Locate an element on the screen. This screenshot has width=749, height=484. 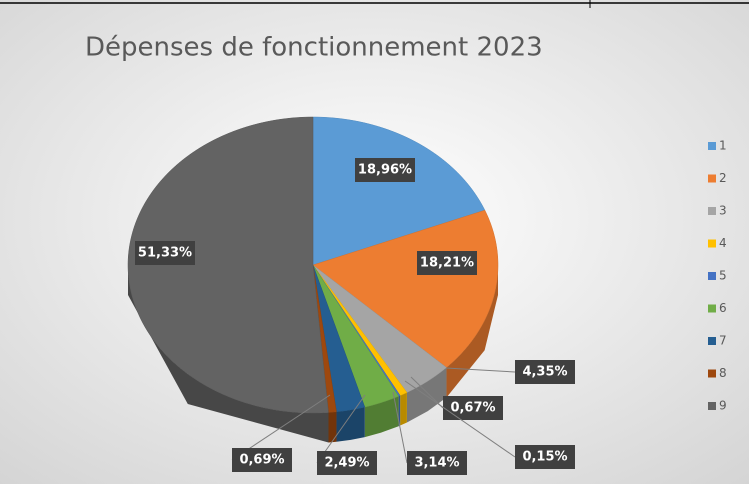
chart-title: Dépenses de fonctionnement 2023 is located at coordinates (314, 48).